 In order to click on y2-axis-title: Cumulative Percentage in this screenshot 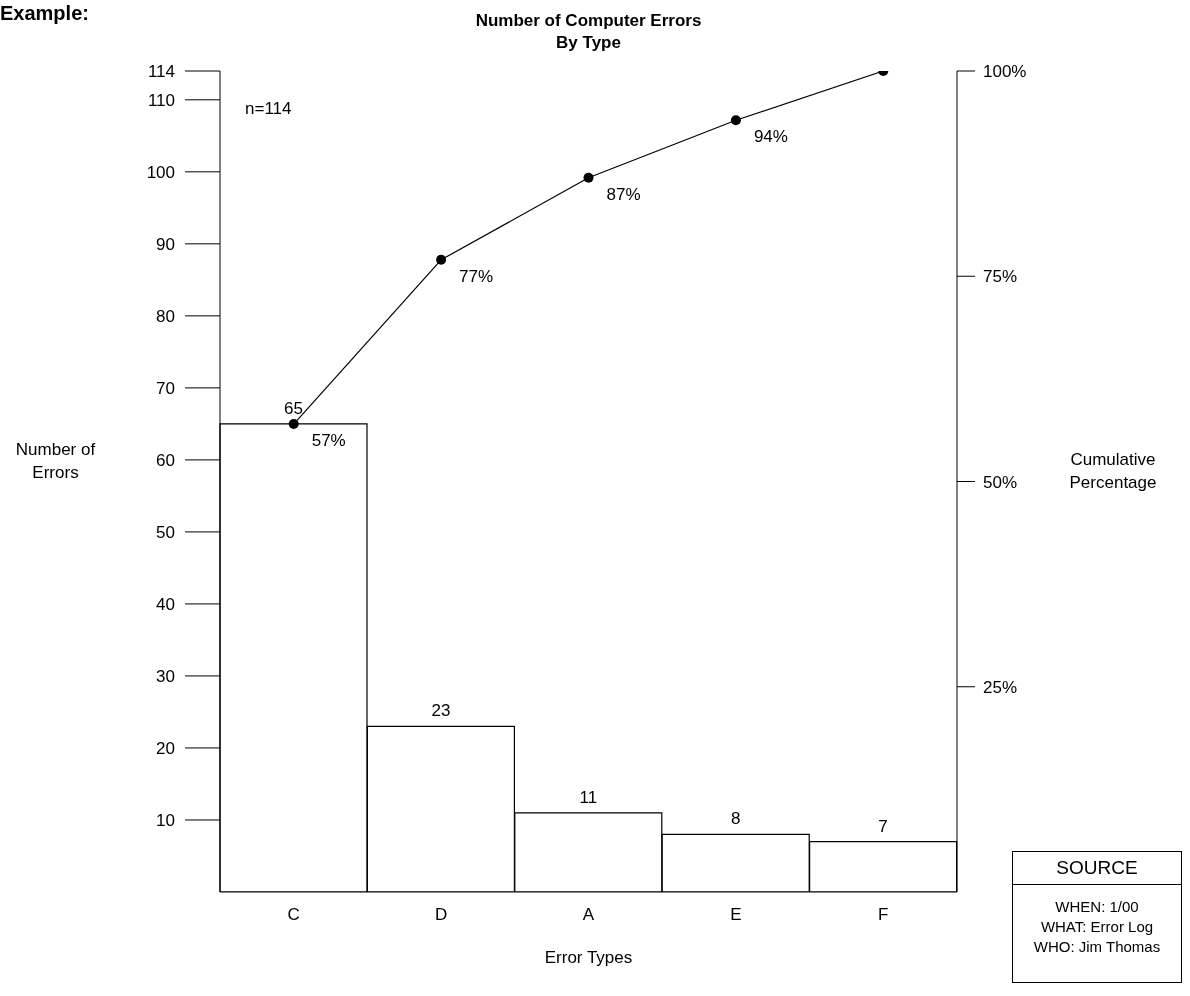, I will do `click(1113, 471)`.